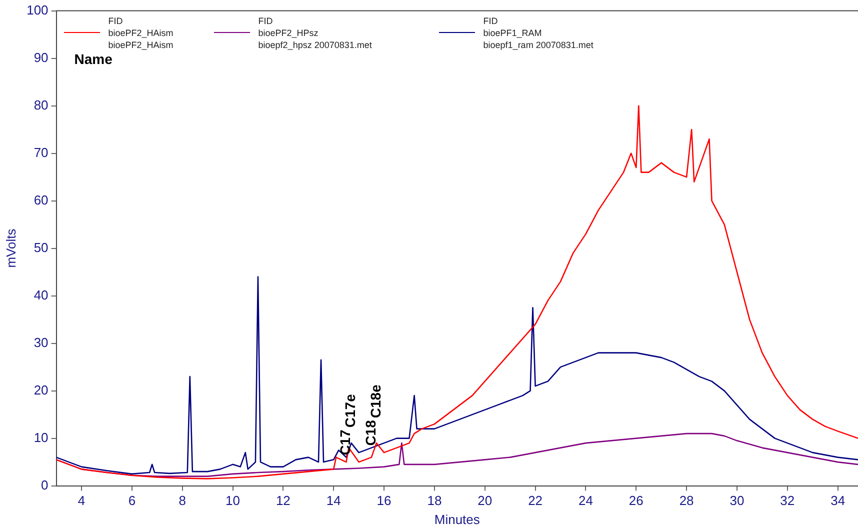  I want to click on annotation: C18, so click(370, 433).